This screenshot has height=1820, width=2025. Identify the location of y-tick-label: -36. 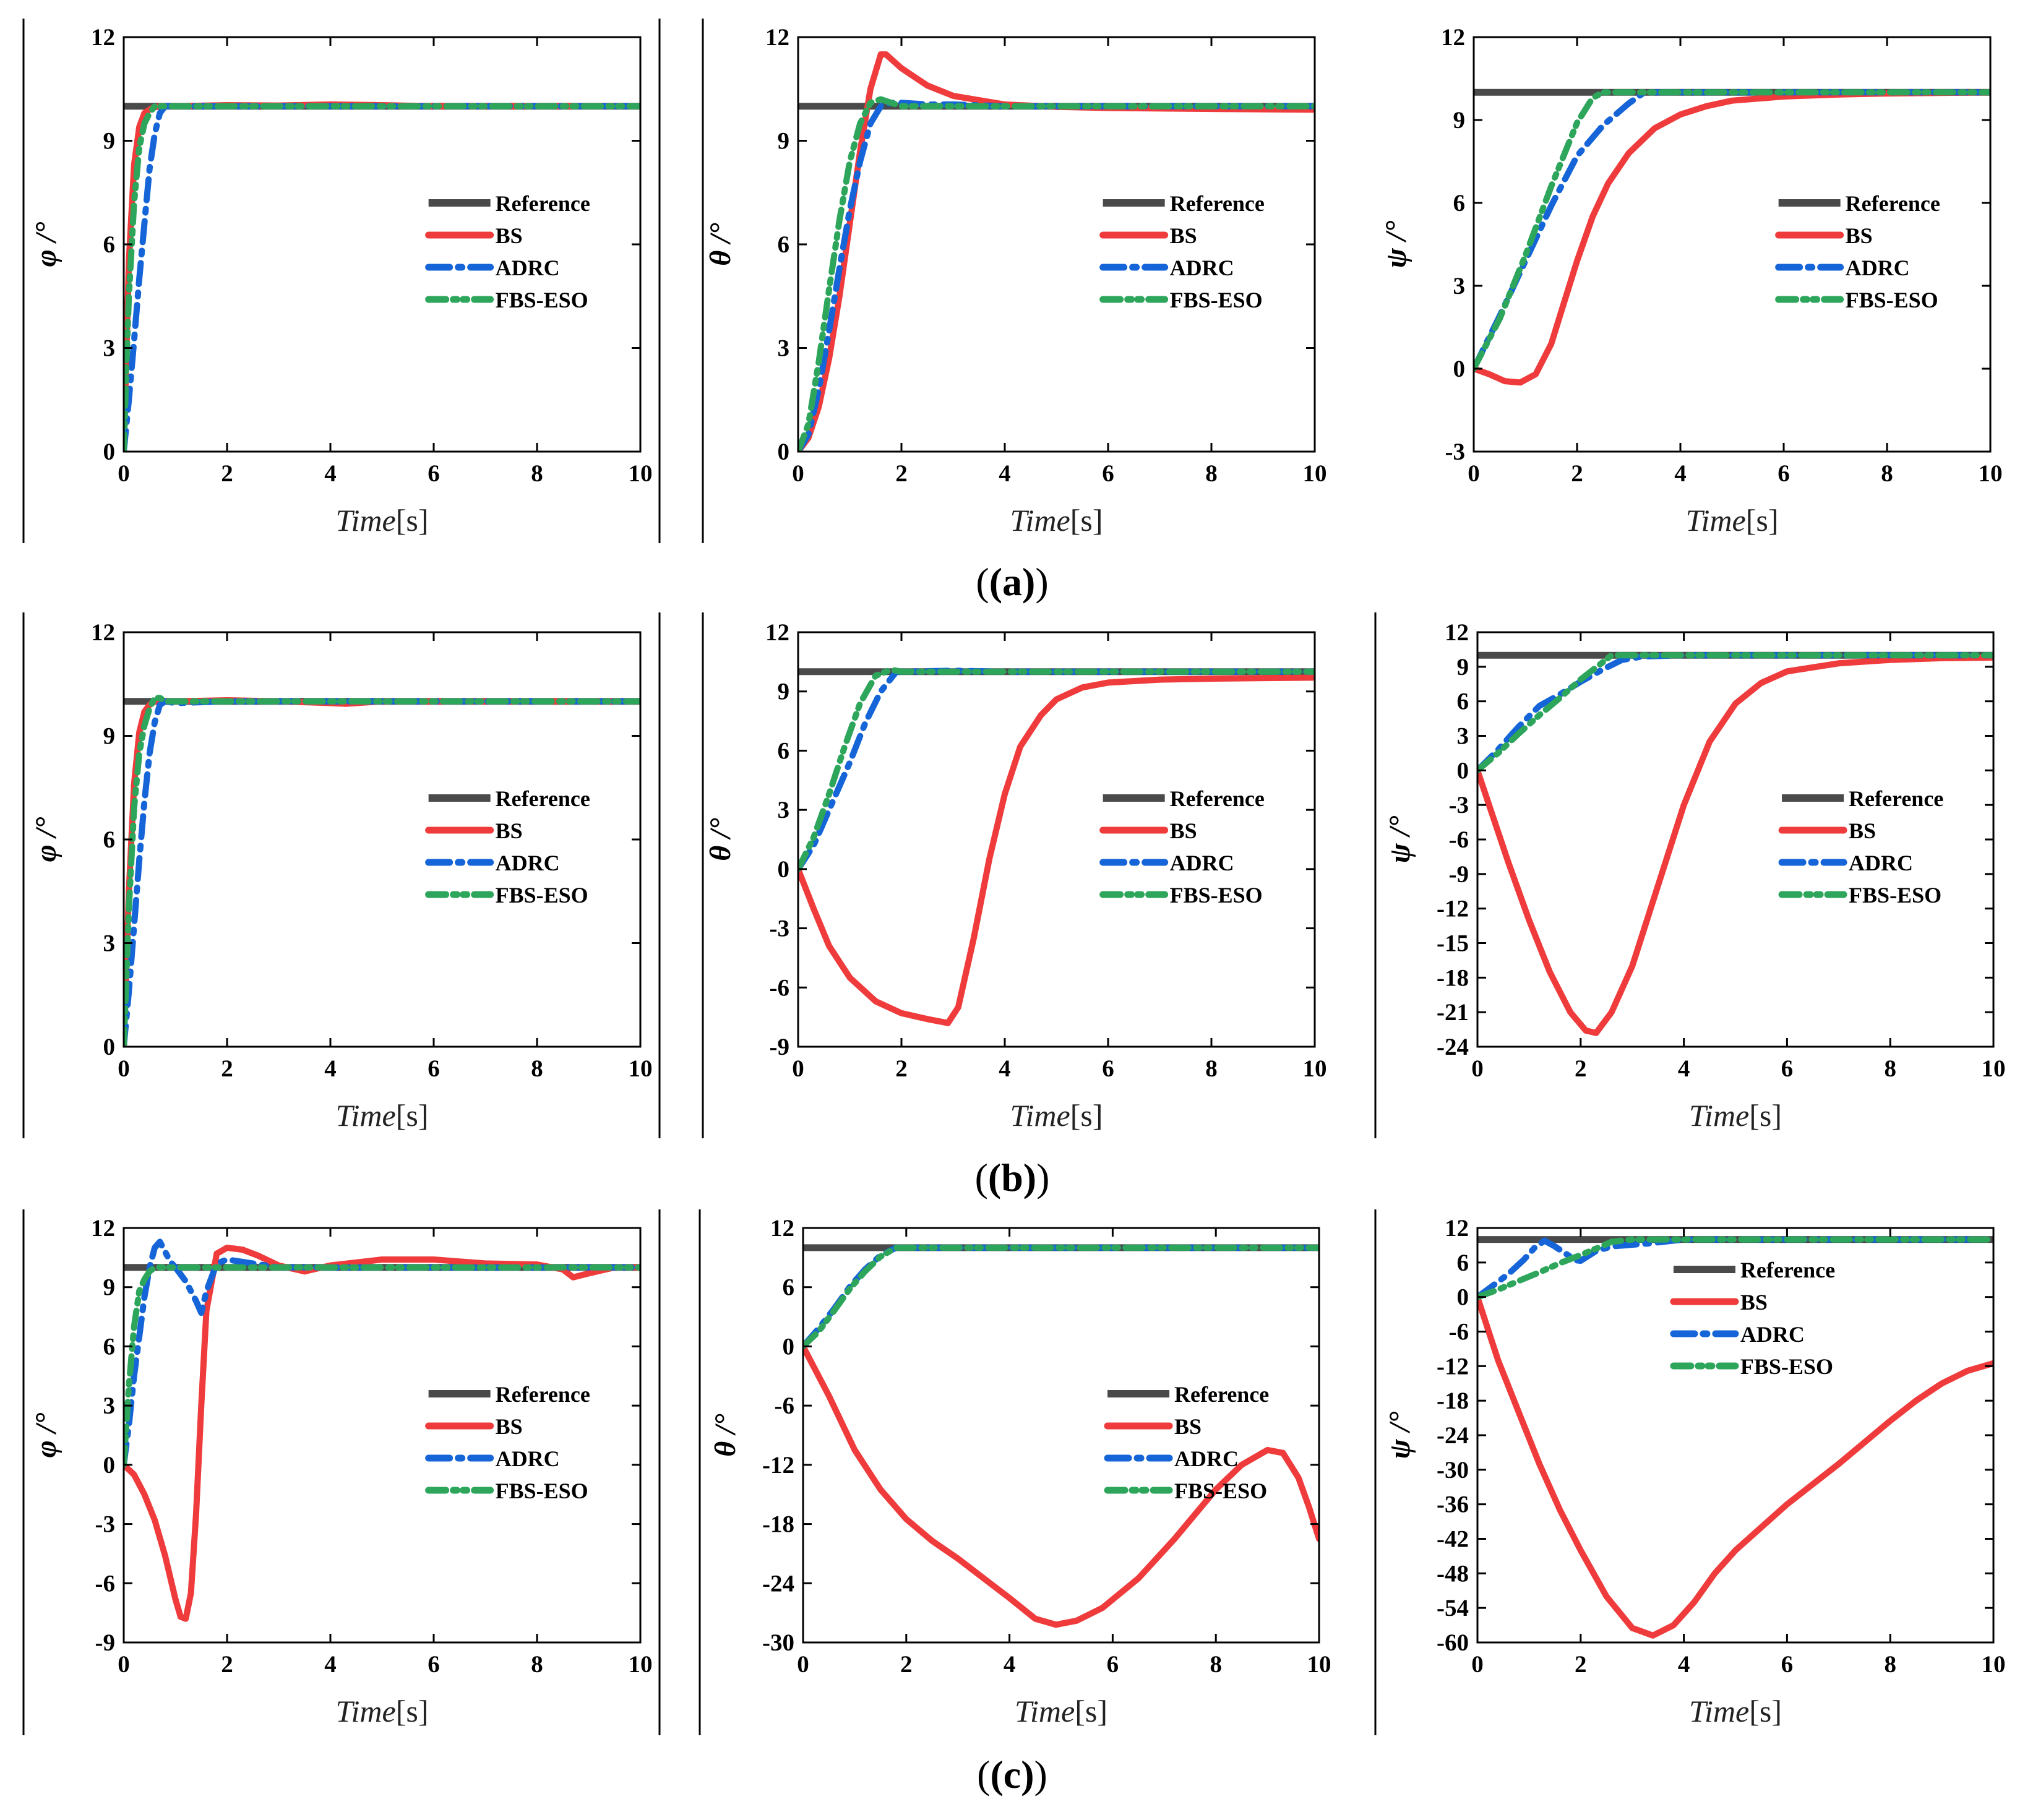
(1453, 1505).